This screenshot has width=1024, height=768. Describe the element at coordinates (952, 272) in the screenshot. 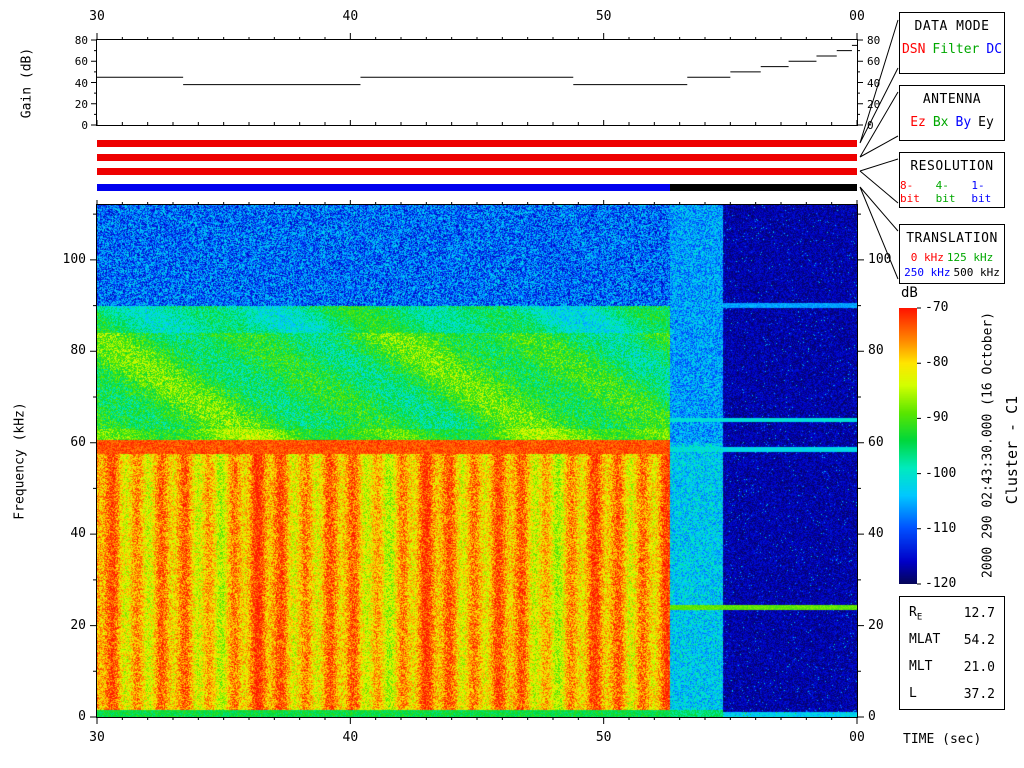

I see `translation-row-2: 250 kHz 500 kHz` at that location.